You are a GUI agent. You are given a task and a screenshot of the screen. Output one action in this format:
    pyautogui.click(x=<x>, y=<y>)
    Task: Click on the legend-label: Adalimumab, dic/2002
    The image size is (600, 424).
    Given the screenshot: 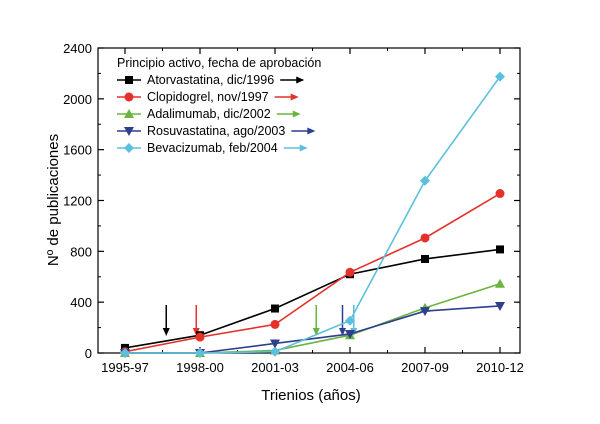 What is the action you would take?
    pyautogui.click(x=209, y=114)
    